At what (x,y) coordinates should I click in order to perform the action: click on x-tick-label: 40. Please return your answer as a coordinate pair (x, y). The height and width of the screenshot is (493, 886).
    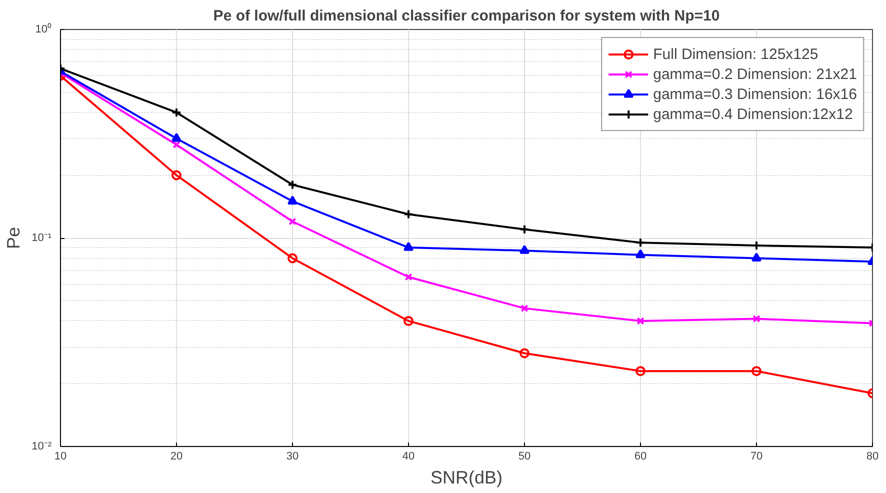
    Looking at the image, I should click on (408, 456).